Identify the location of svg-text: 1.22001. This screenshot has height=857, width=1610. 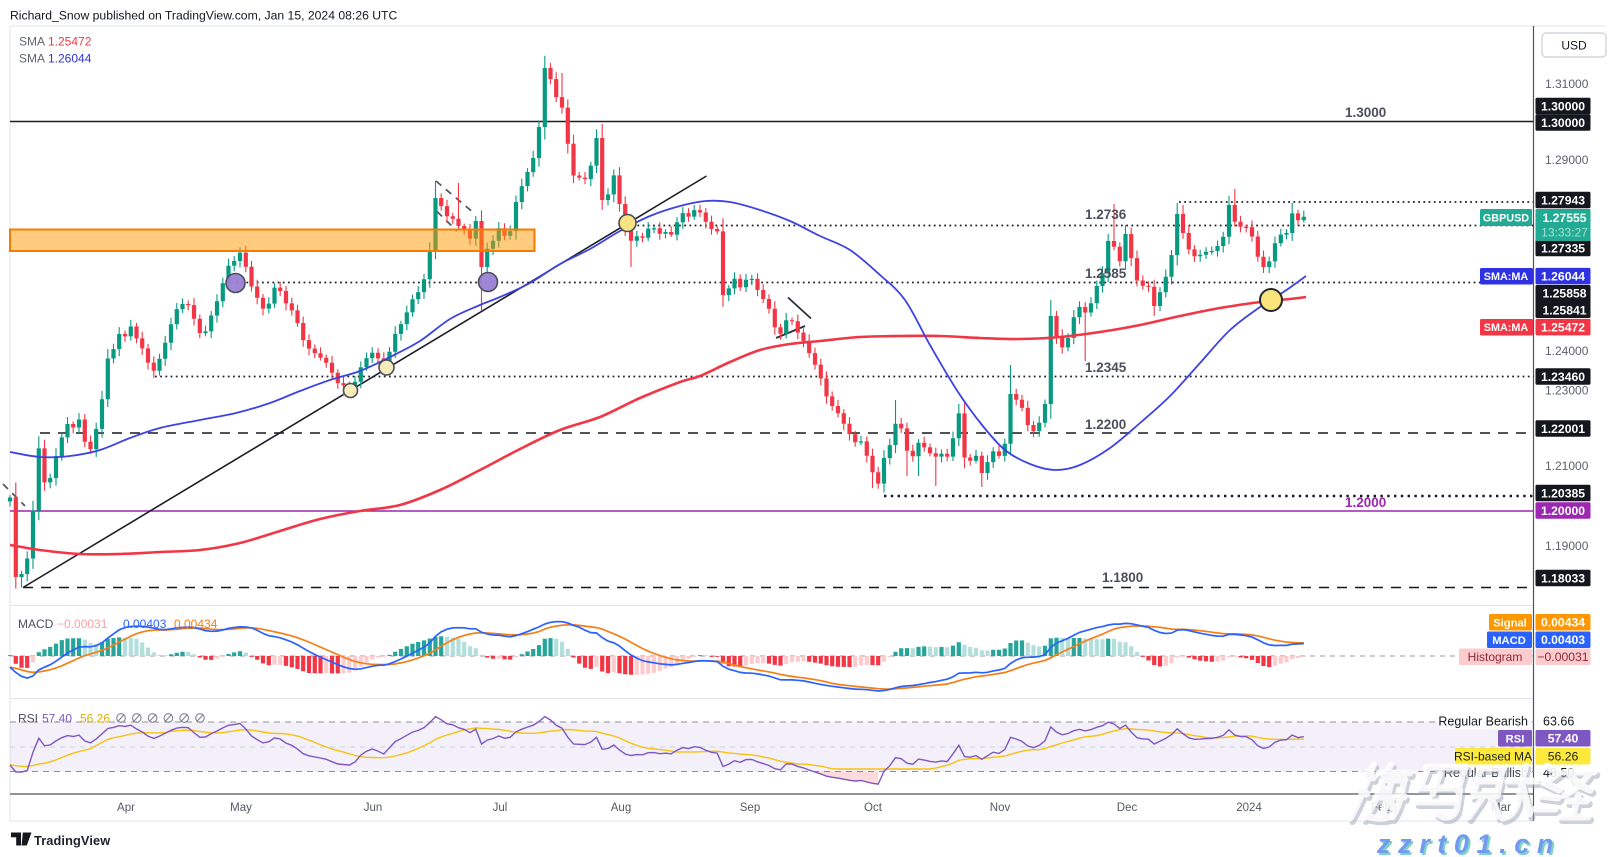
(1563, 429).